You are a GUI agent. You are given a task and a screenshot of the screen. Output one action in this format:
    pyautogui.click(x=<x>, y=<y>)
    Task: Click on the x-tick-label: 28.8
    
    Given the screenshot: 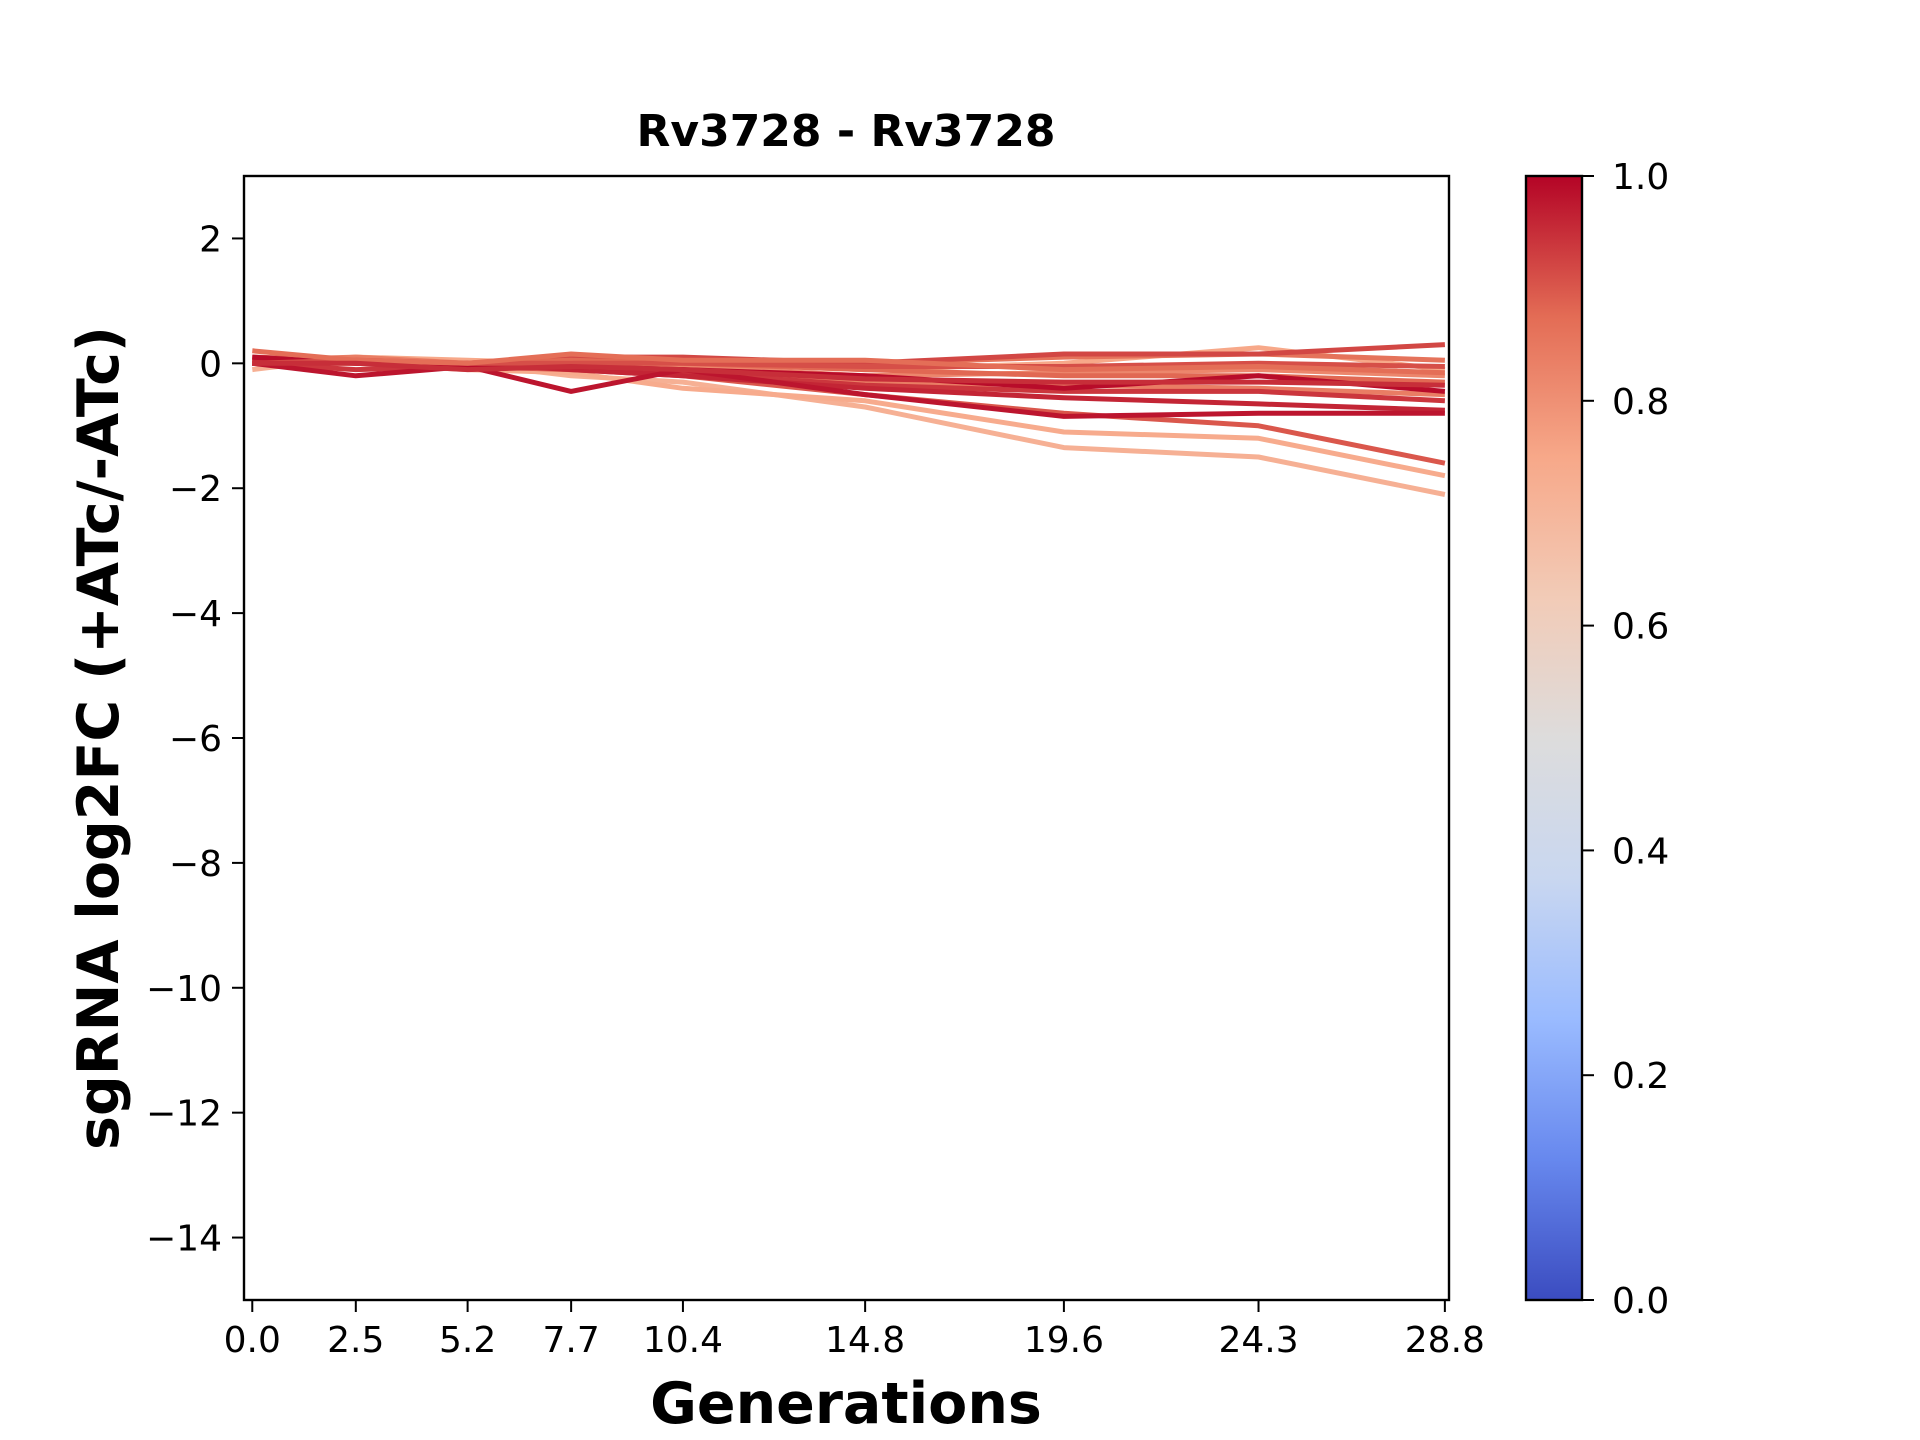 What is the action you would take?
    pyautogui.click(x=1445, y=1340)
    